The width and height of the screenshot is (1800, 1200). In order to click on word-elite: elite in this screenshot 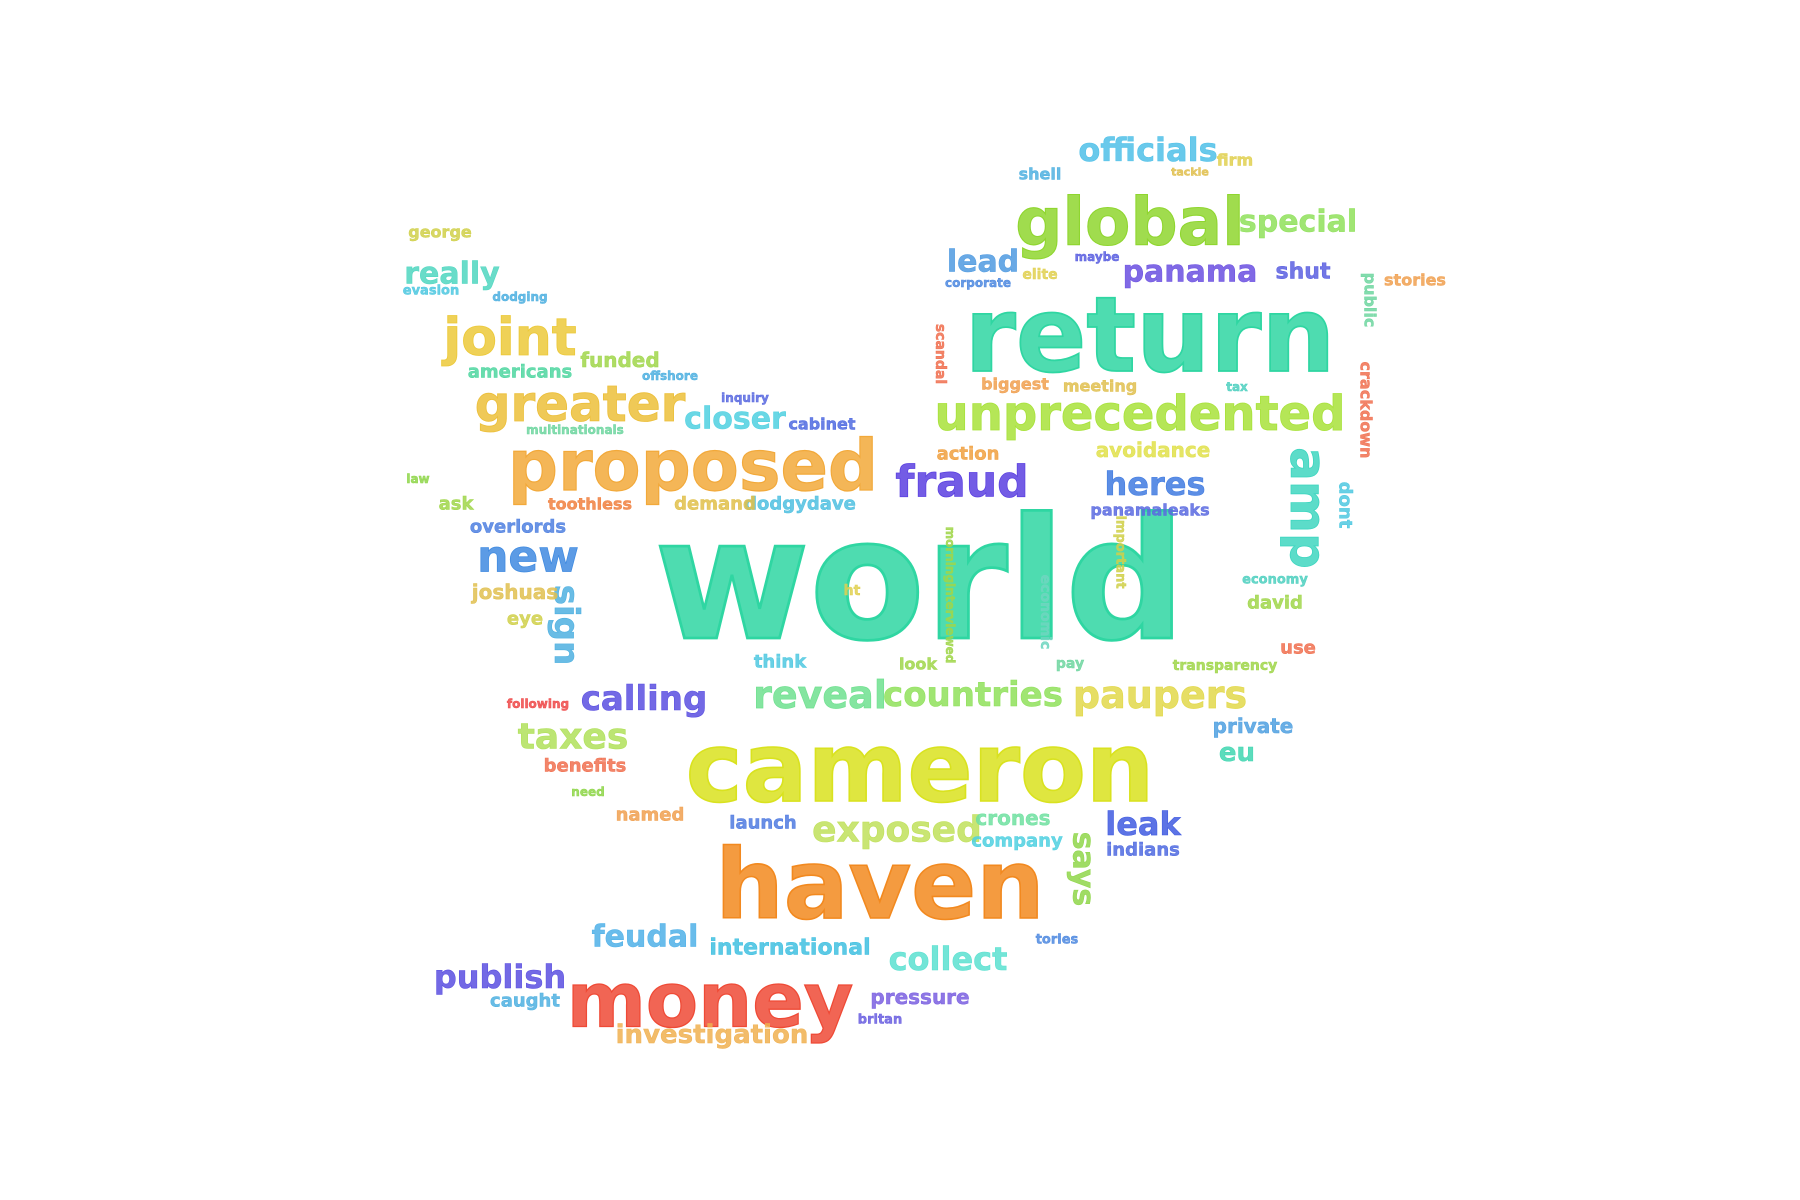, I will do `click(1039, 275)`.